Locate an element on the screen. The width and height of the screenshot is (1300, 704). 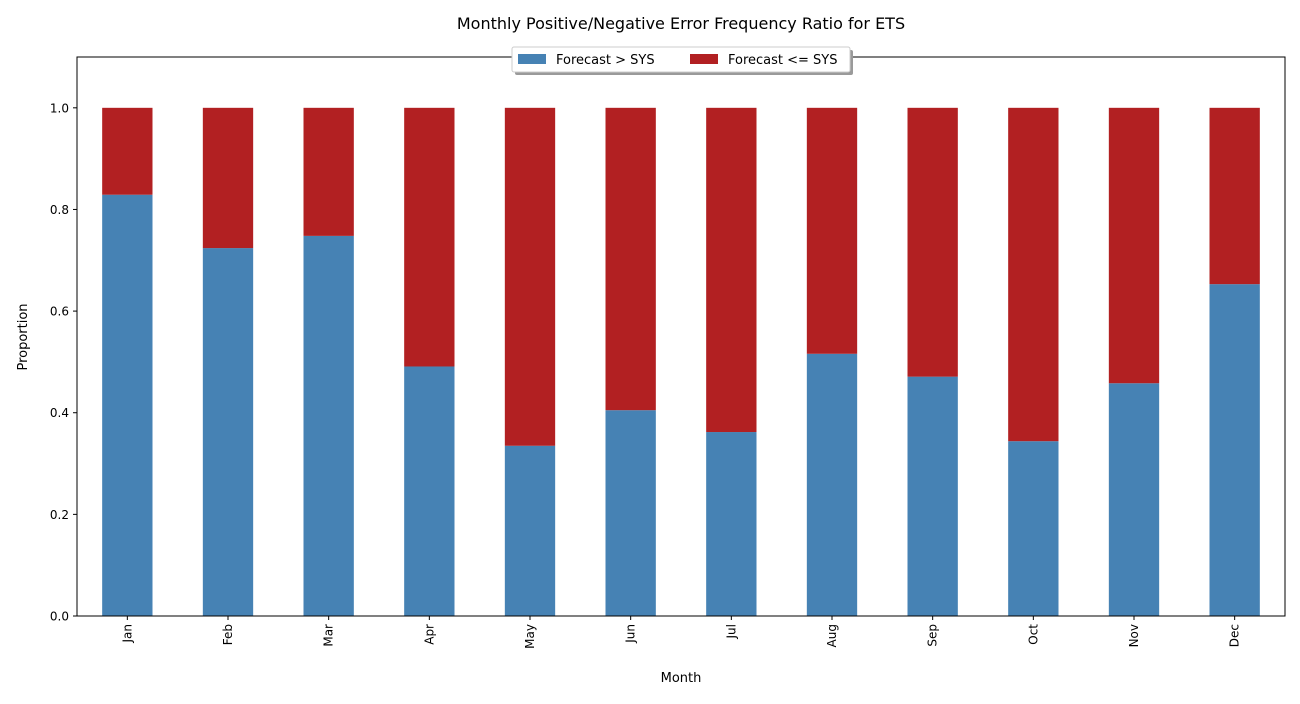
y-tick-label: 0.2 is located at coordinates (59, 515).